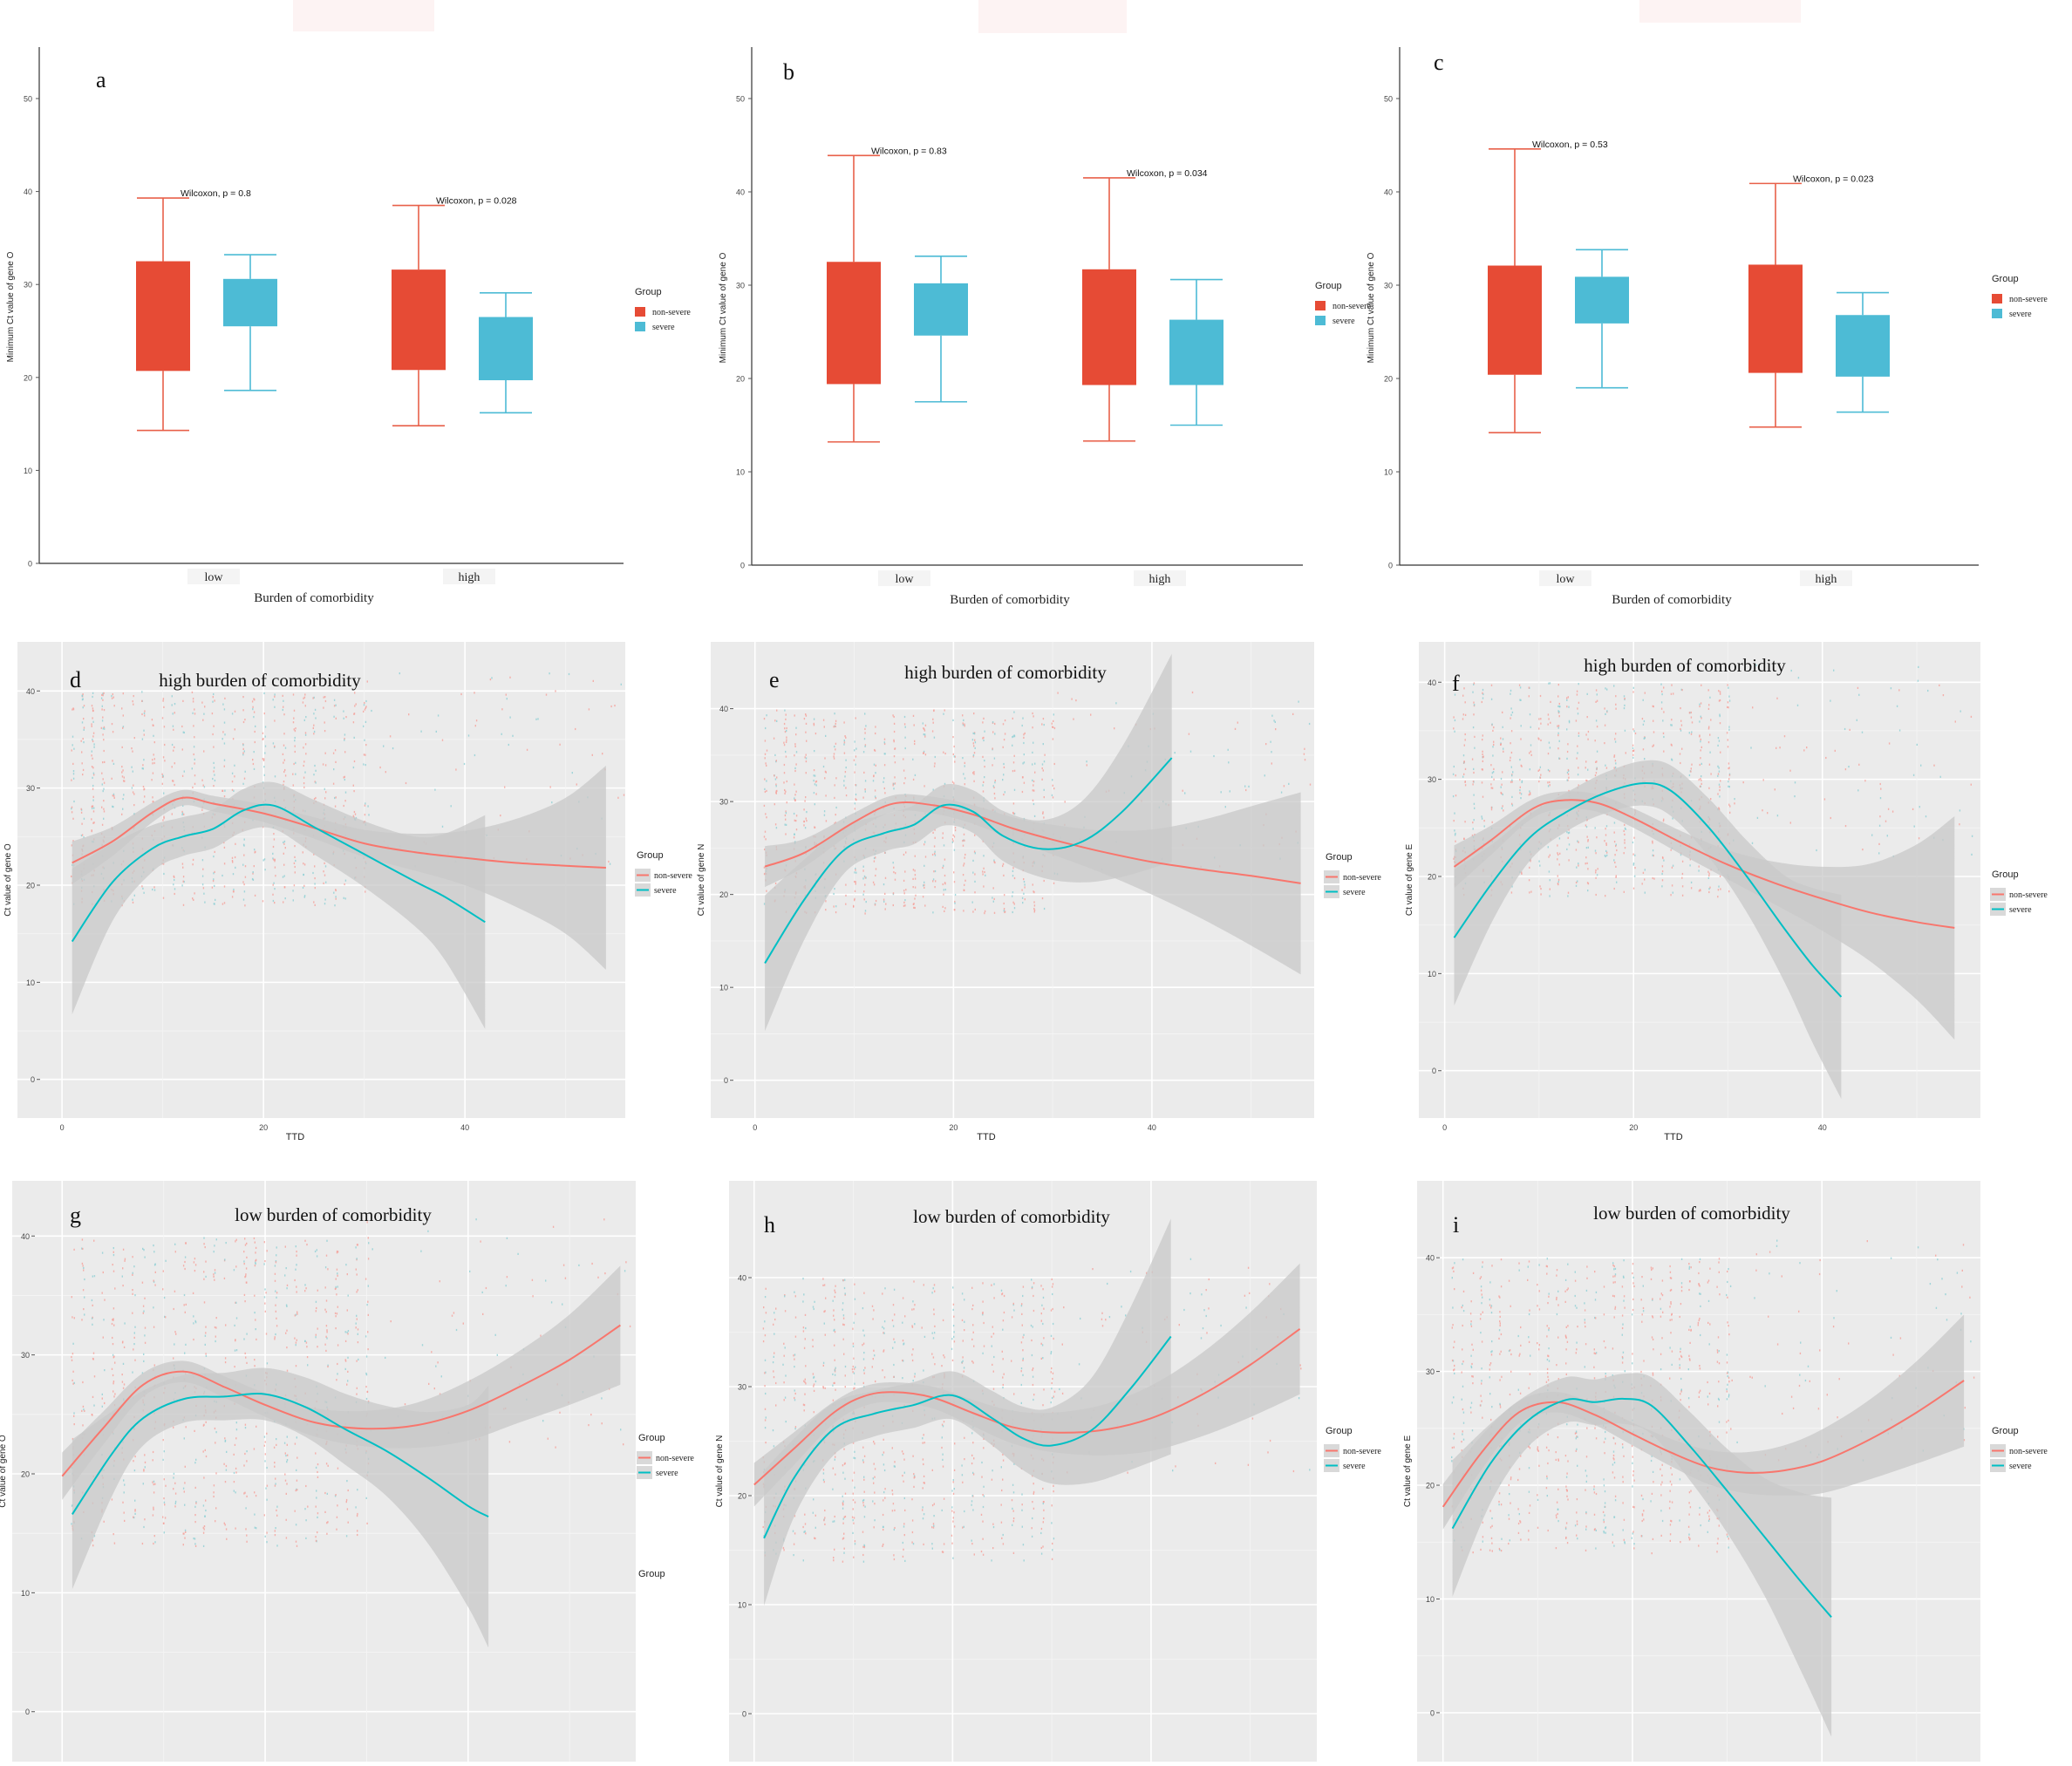 This screenshot has height=1766, width=2072. What do you see at coordinates (33, 1079) in the screenshot?
I see `y-tick-label: 0` at bounding box center [33, 1079].